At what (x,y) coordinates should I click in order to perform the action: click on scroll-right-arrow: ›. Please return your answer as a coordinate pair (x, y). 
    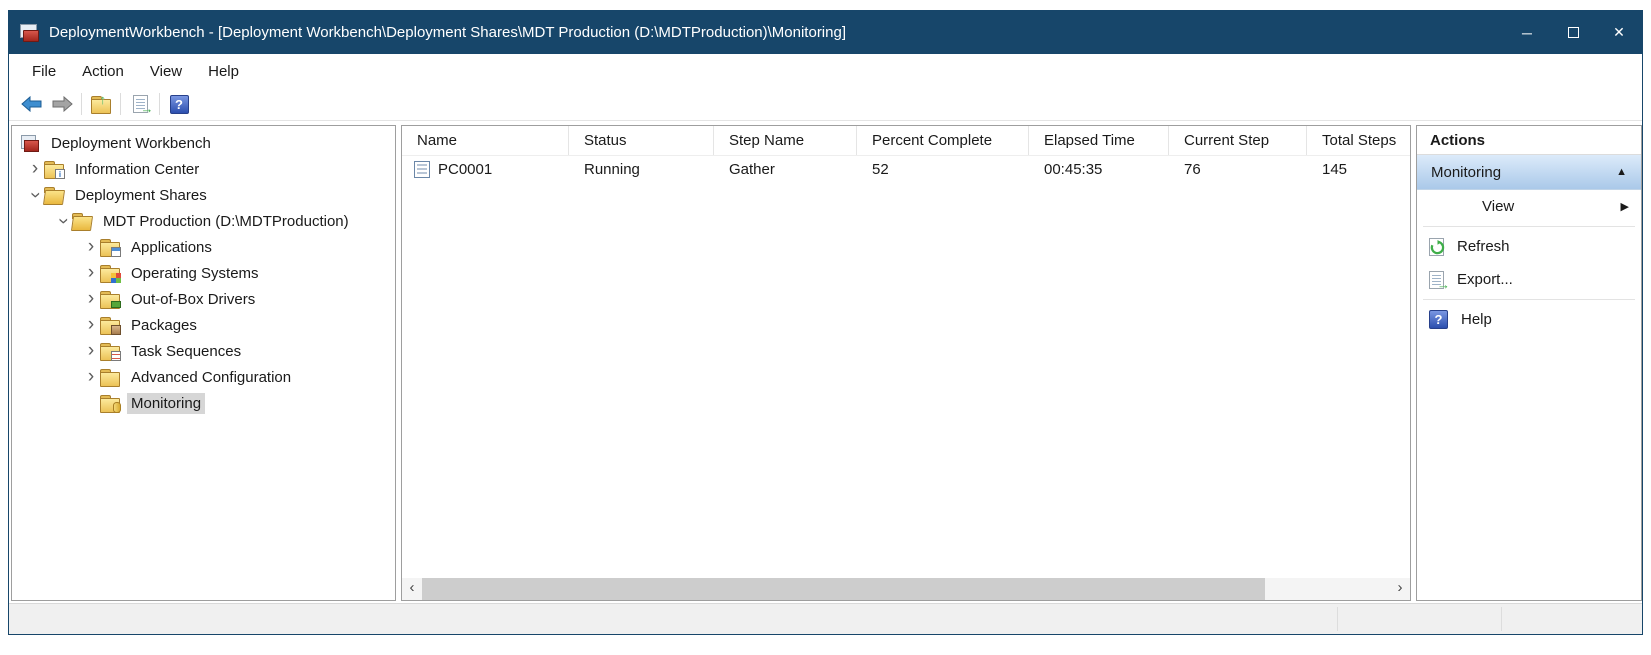
    Looking at the image, I should click on (1400, 587).